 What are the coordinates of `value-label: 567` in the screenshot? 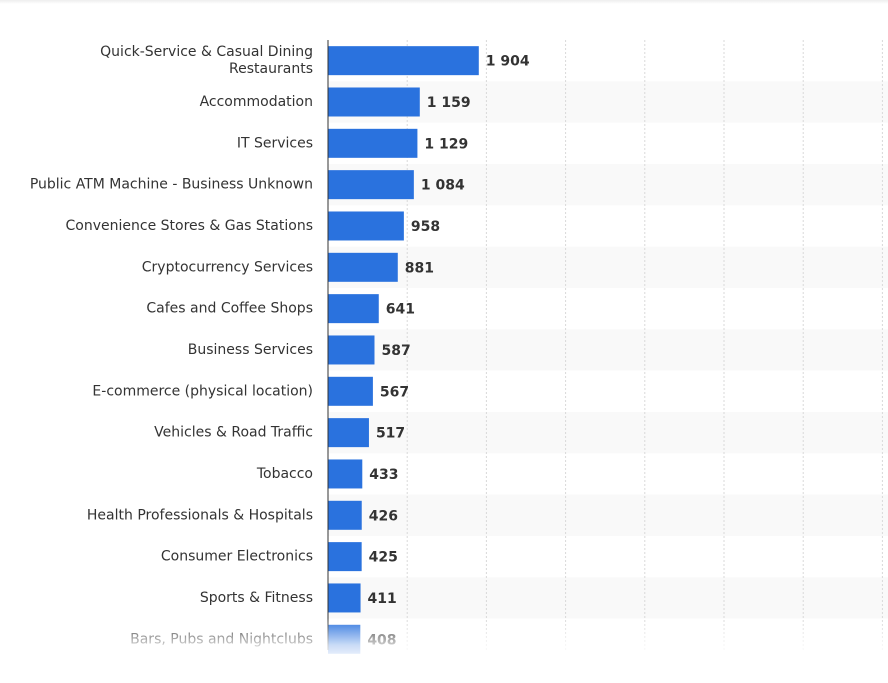 It's located at (394, 392).